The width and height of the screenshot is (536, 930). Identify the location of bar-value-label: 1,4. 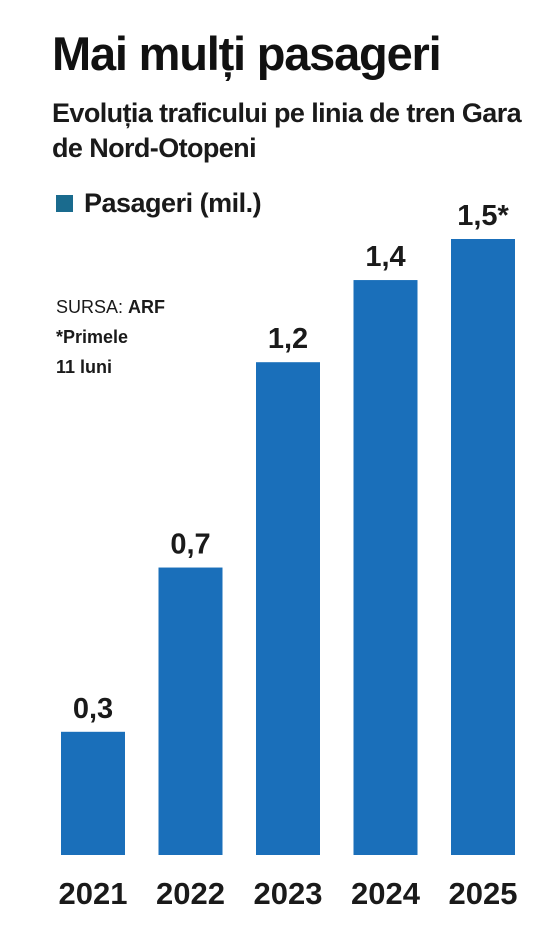
(385, 257).